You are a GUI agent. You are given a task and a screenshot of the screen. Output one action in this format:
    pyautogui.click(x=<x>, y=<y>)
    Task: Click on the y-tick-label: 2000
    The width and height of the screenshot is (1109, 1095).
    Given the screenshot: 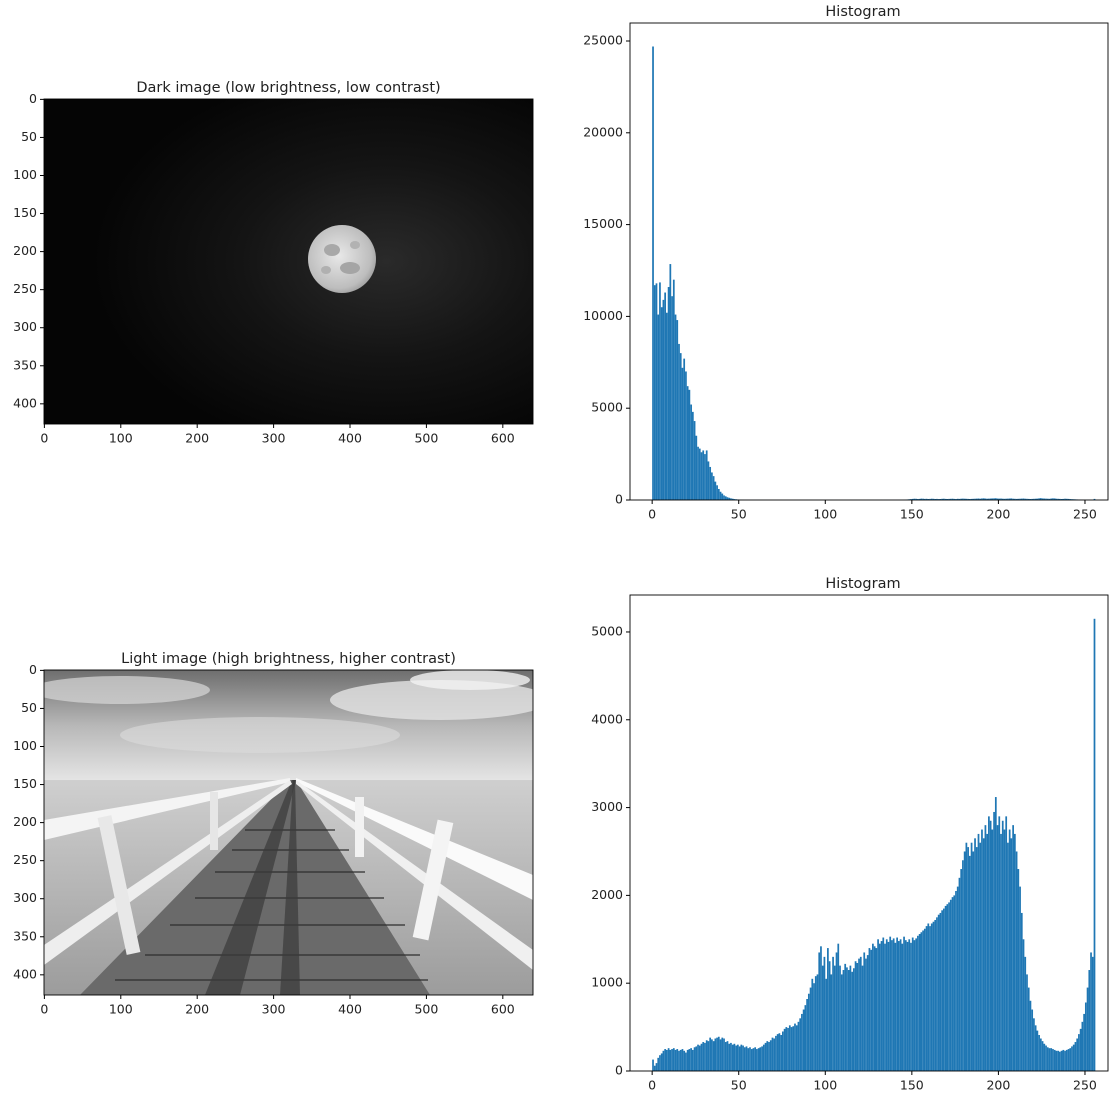 What is the action you would take?
    pyautogui.click(x=607, y=894)
    